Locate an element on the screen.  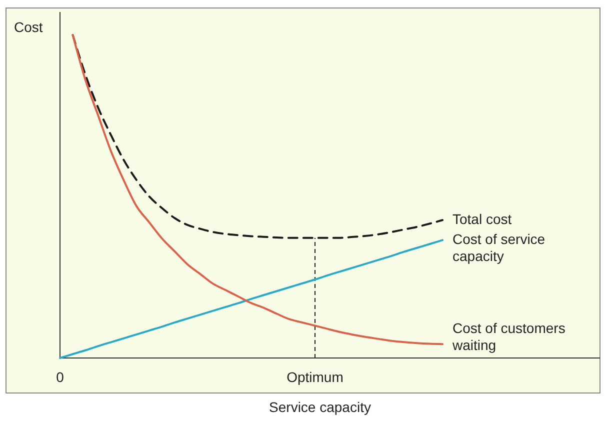
series-label: Cost of customers waiting is located at coordinates (509, 336).